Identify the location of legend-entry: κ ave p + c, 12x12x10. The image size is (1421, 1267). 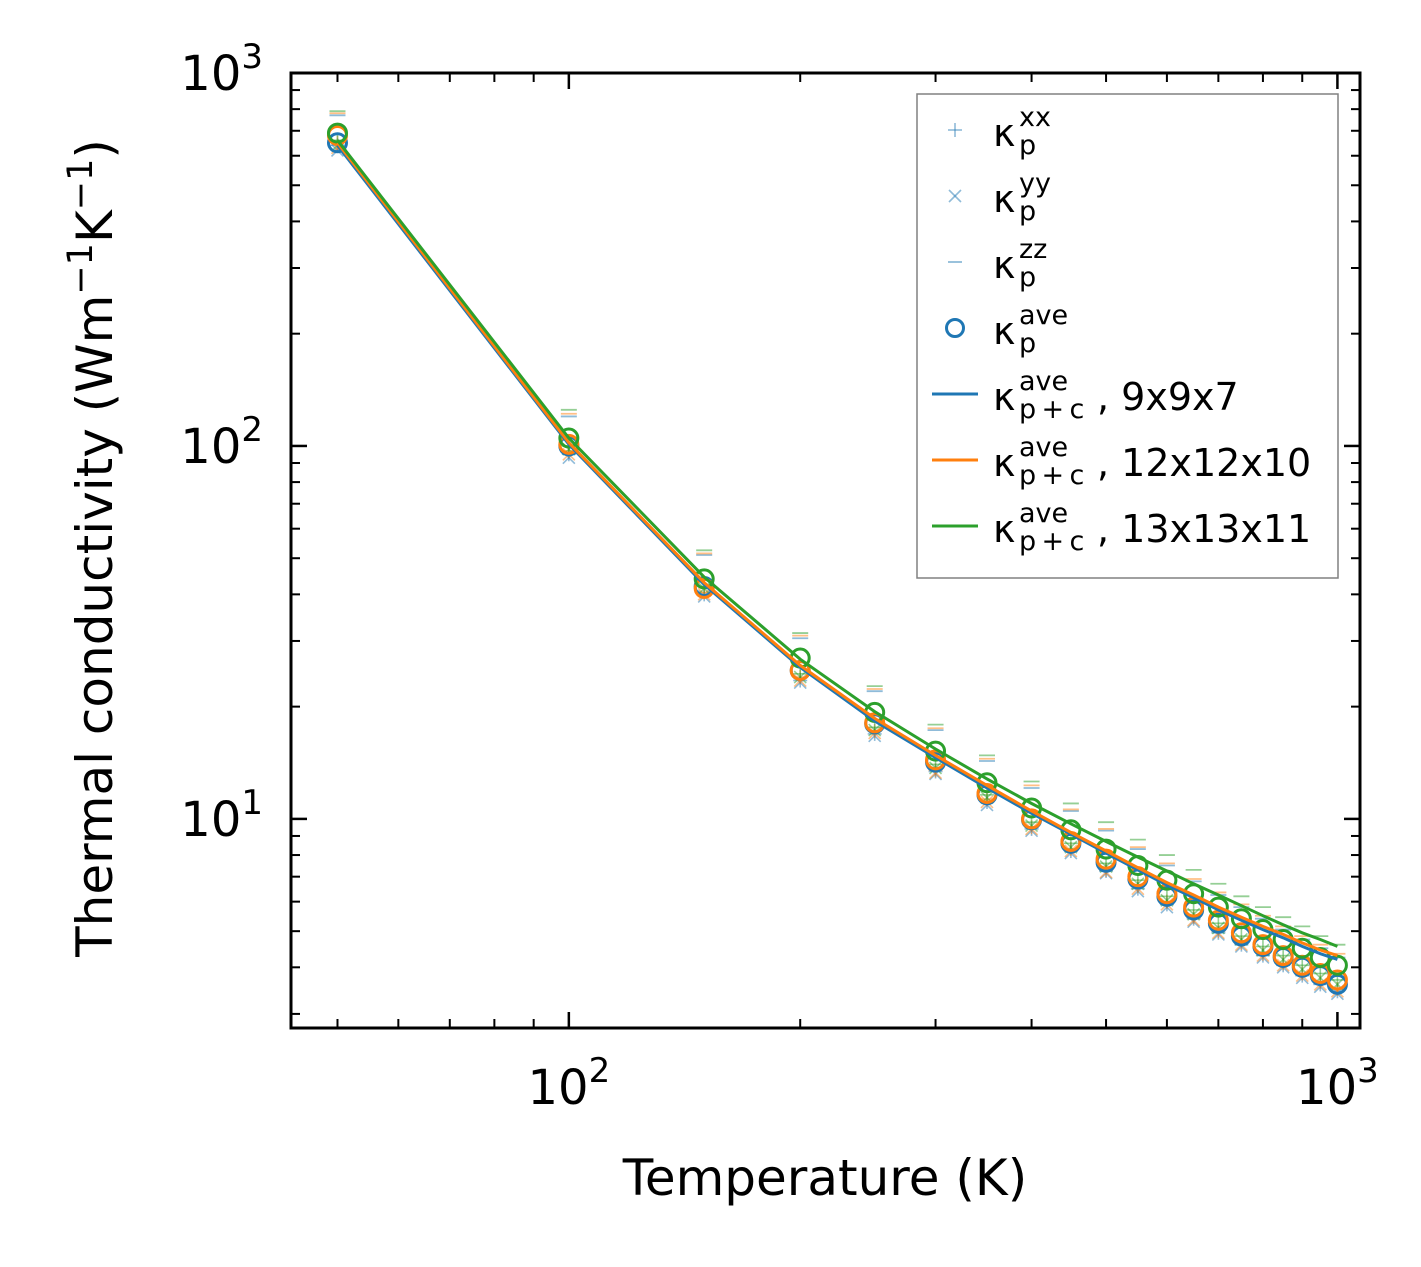
(1121, 461).